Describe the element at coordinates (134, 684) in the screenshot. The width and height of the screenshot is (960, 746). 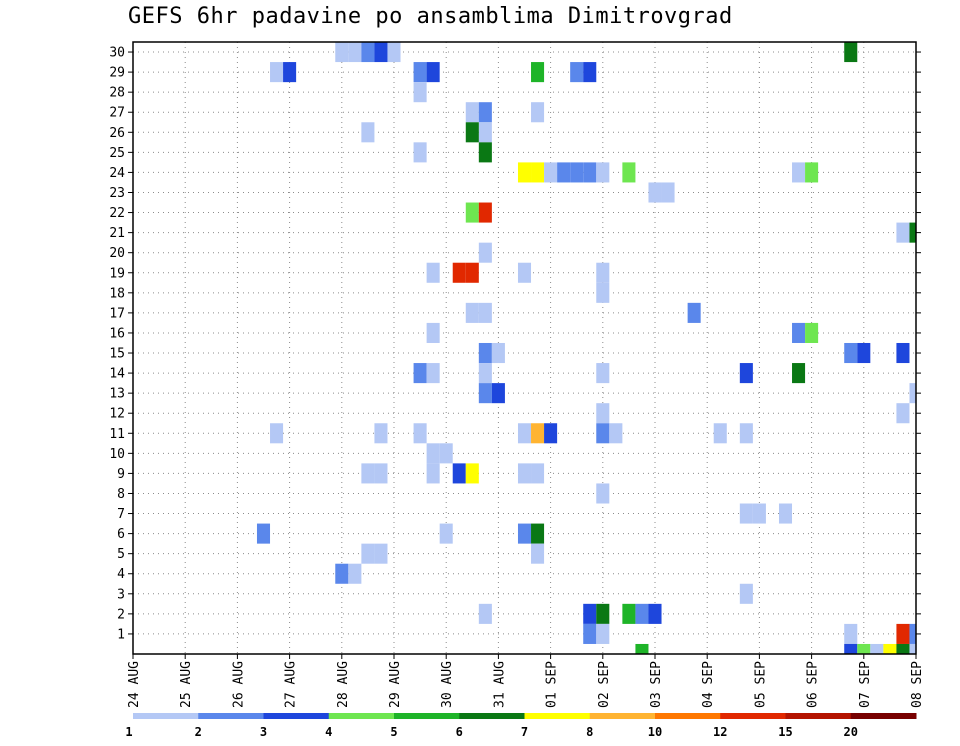
I see `x-tick-label: 24 AUG` at that location.